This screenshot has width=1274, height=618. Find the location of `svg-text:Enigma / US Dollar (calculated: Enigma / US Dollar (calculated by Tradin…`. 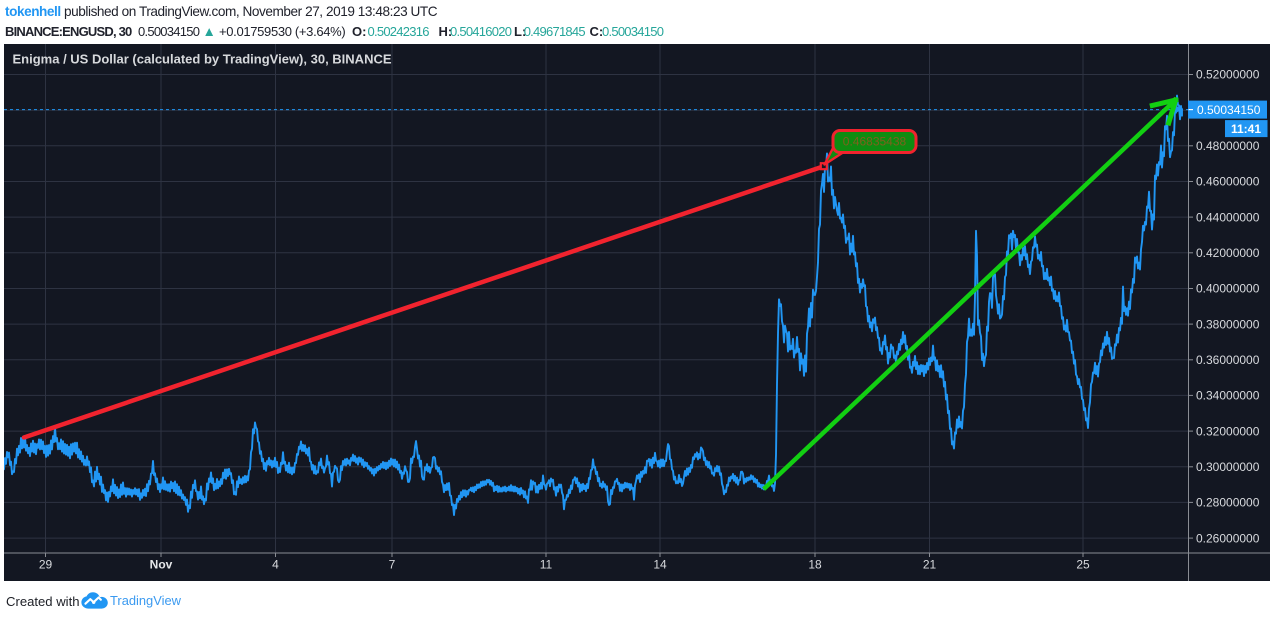

svg-text:Enigma / US Dollar (calculated: Enigma / US Dollar (calculated by Tradin… is located at coordinates (202, 59).